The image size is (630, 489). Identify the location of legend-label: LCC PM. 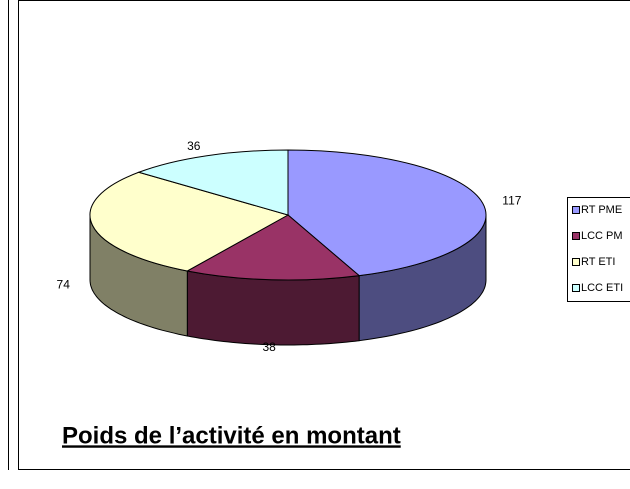
(602, 236).